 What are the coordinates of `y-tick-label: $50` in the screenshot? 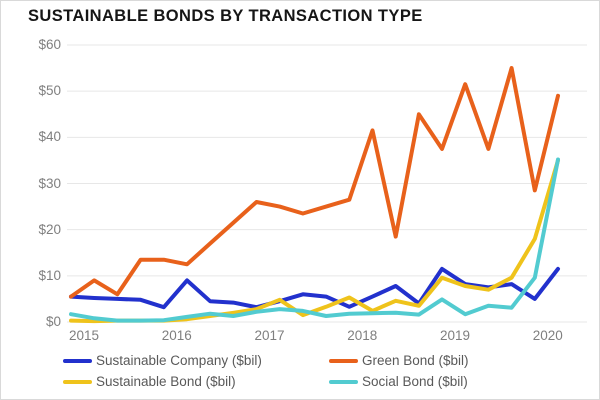 It's located at (49, 91).